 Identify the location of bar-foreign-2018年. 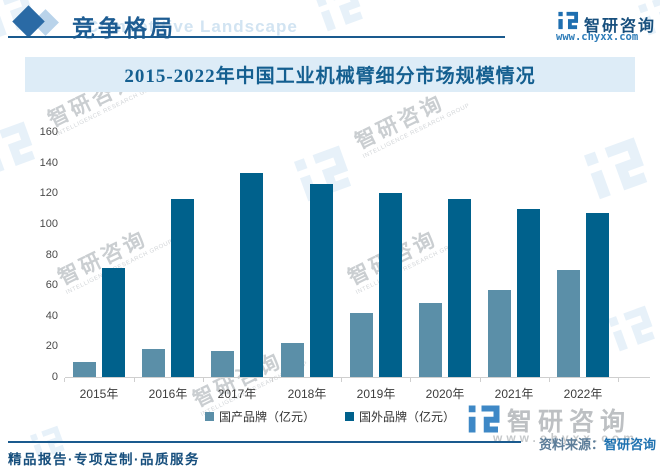
(321, 280).